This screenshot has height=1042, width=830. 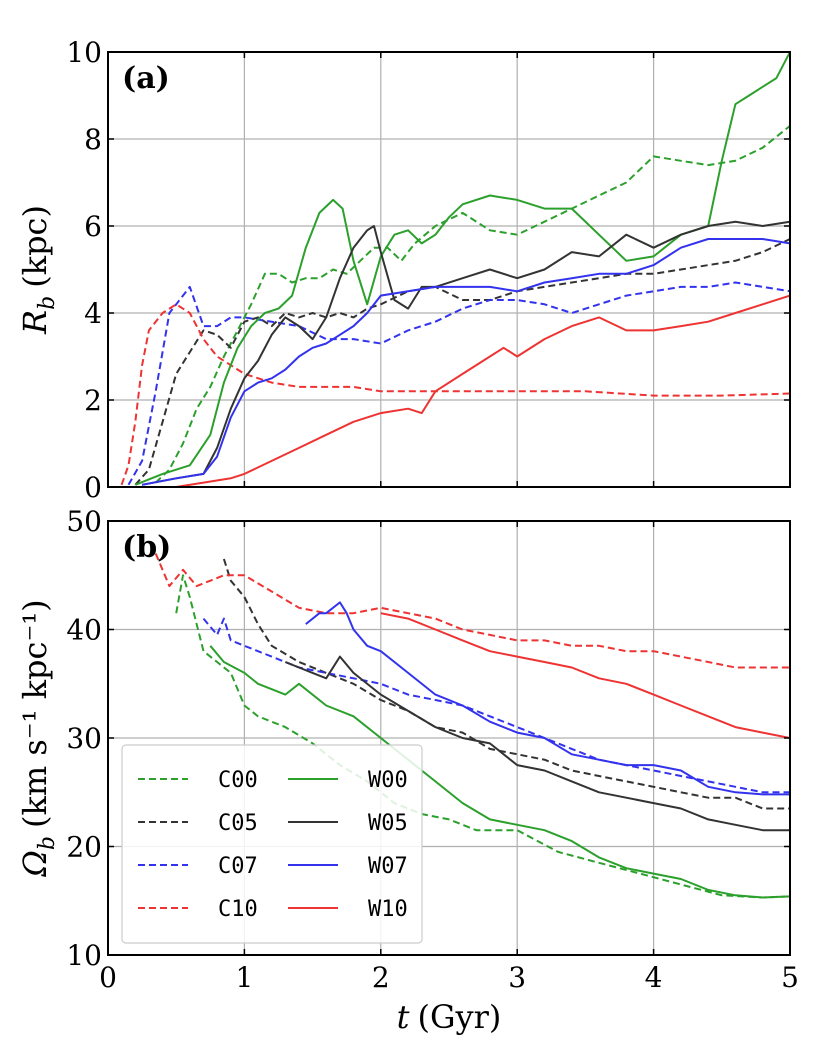 I want to click on legend: C00 C05 C07 C10 W00 W05 W07 W10, so click(x=272, y=844).